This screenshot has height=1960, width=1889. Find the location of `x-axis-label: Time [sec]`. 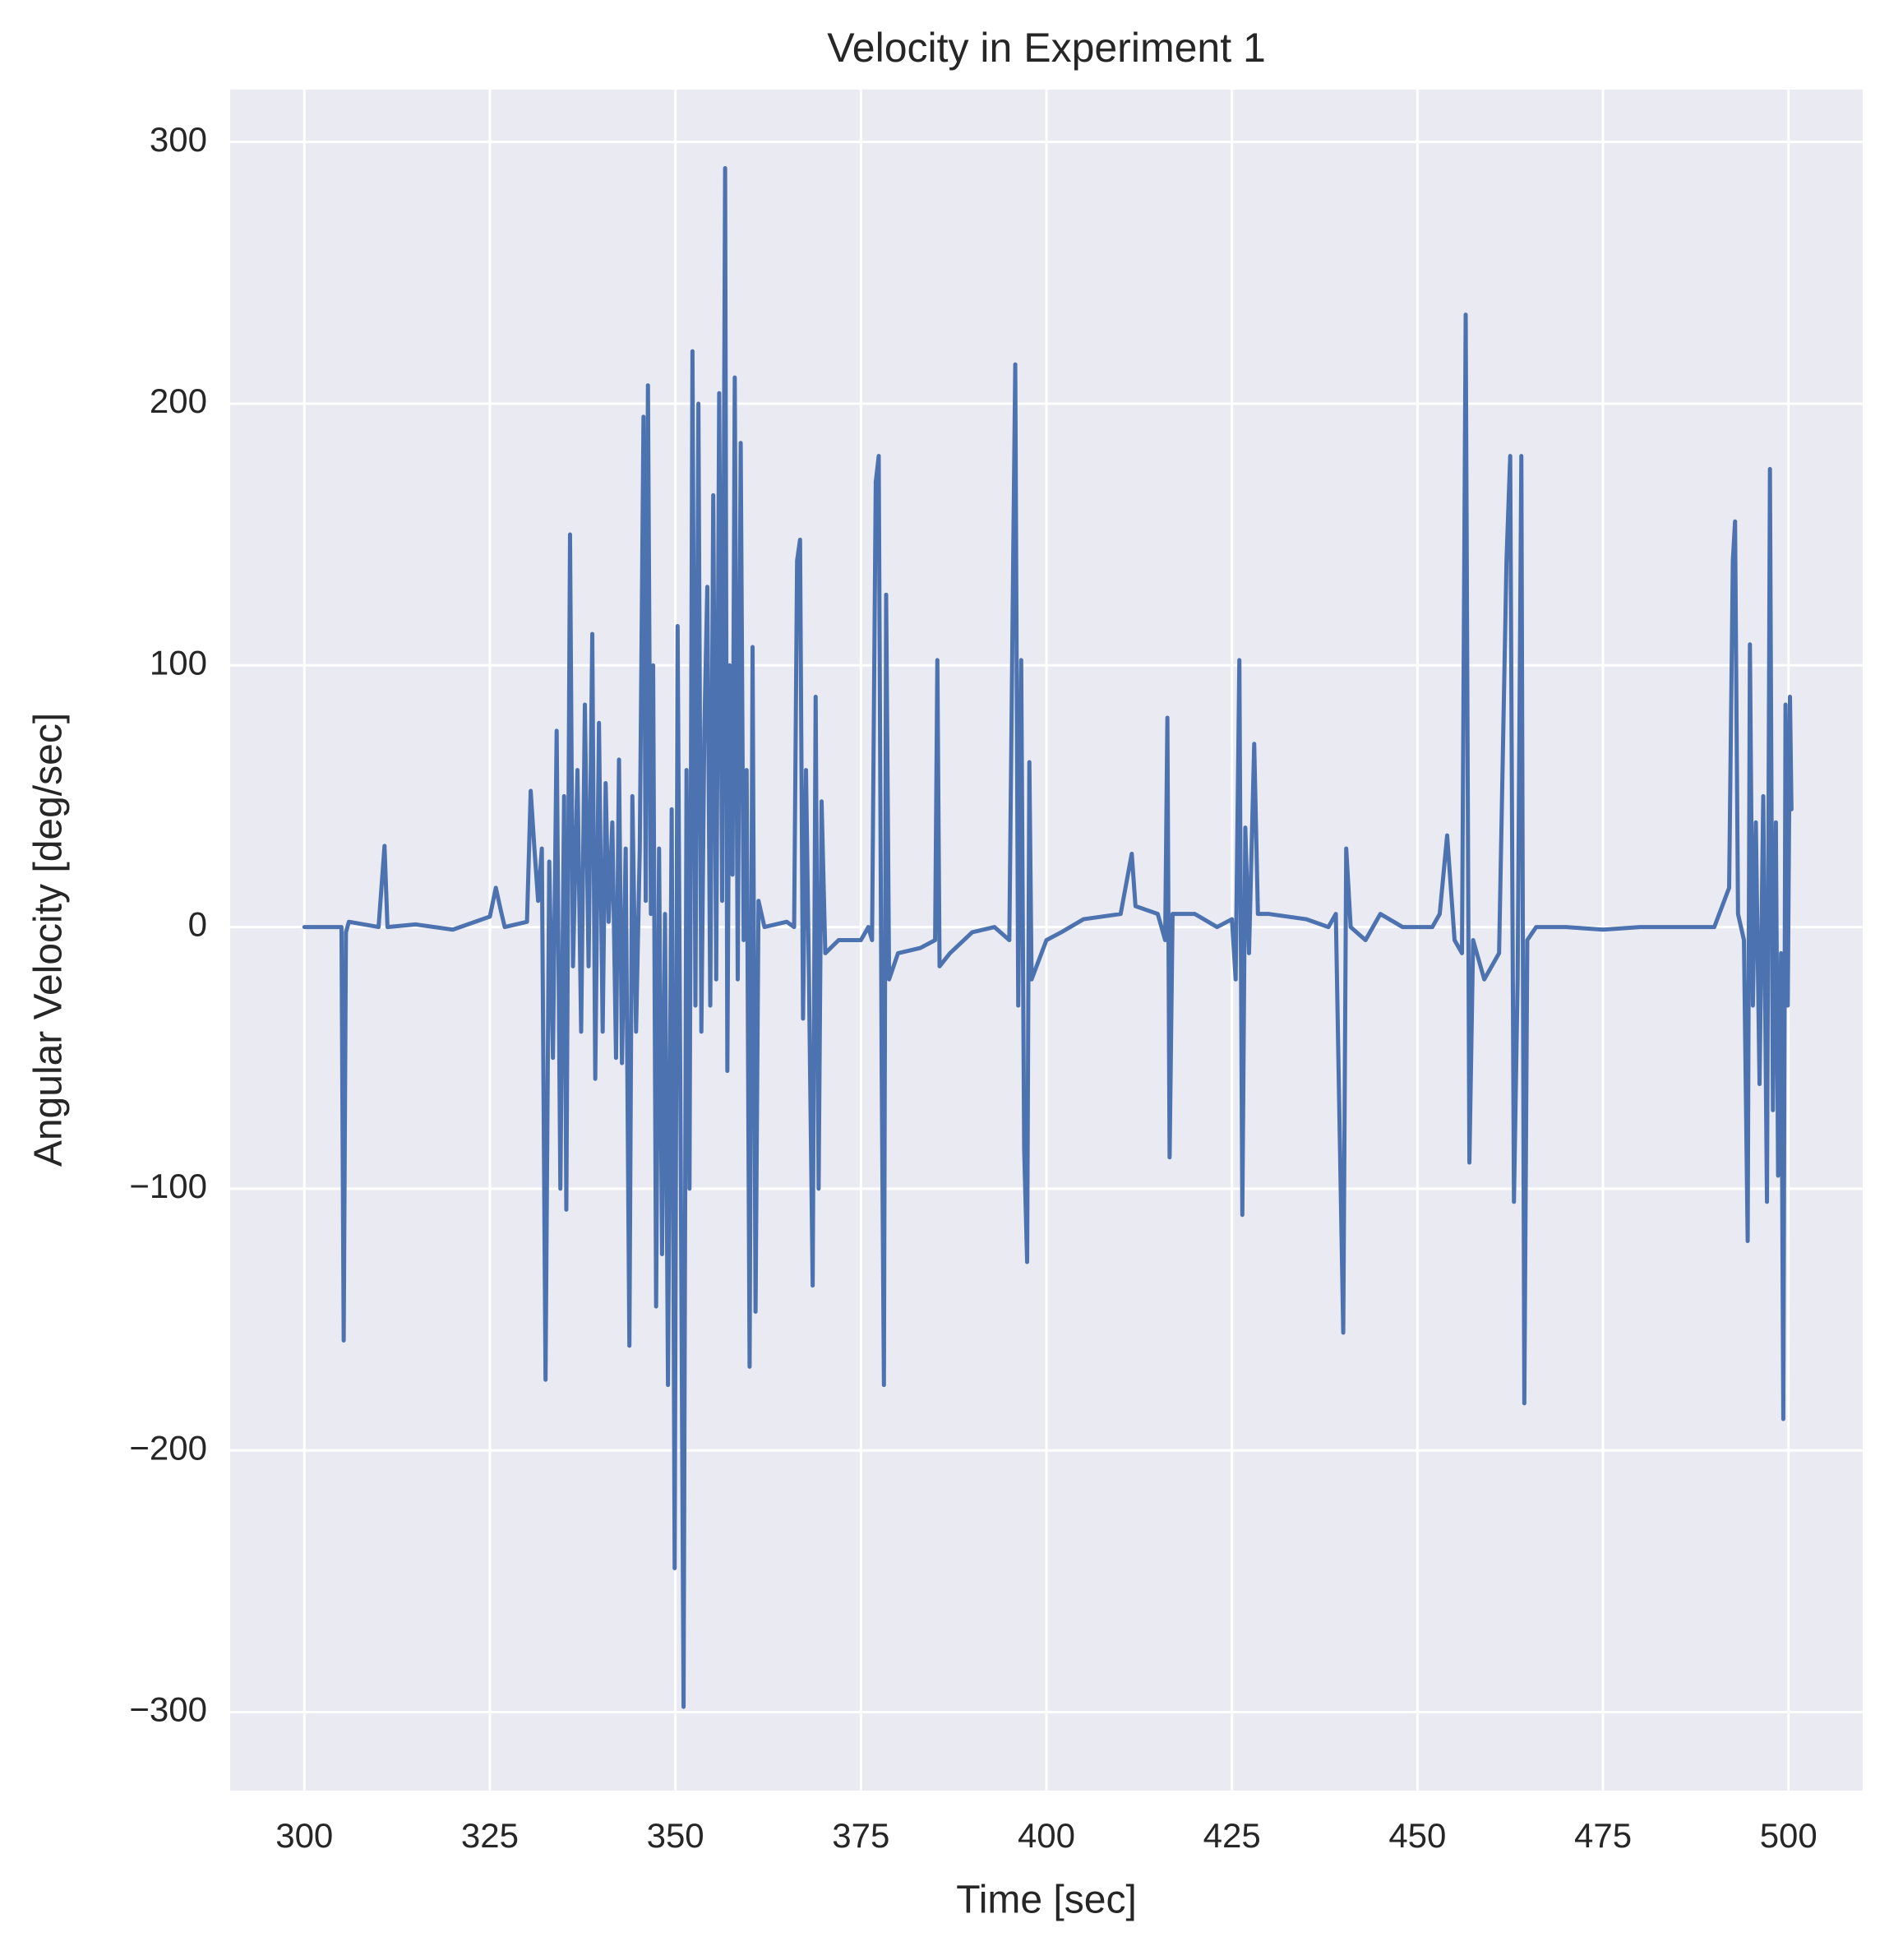

x-axis-label: Time [sec] is located at coordinates (1046, 1900).